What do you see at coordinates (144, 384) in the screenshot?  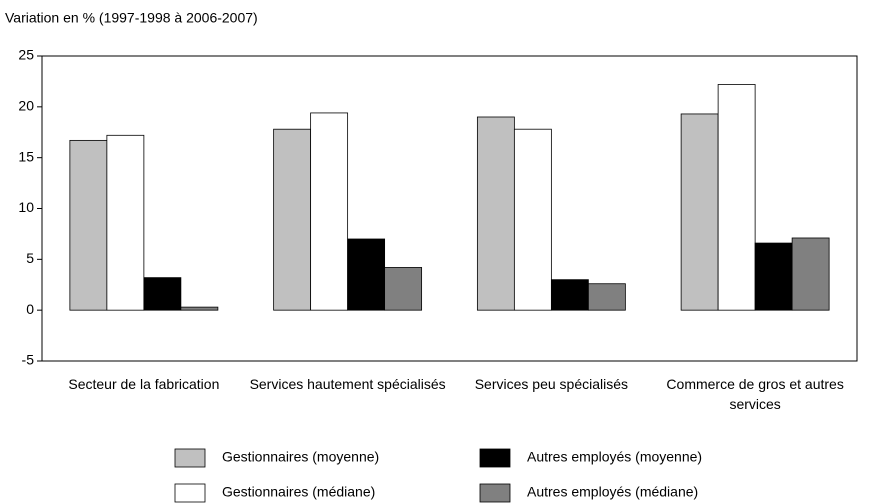 I see `x-tick-label: Secteur de la fabrication` at bounding box center [144, 384].